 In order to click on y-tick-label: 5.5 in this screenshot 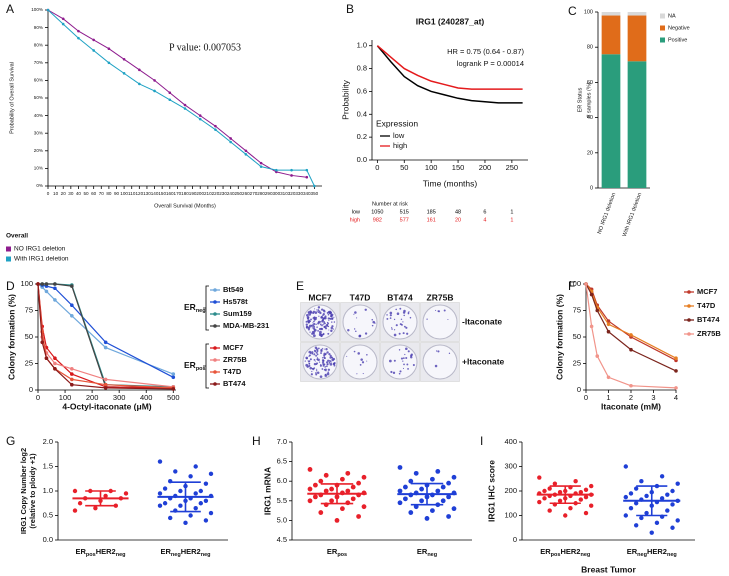, I will do `click(282, 500)`.